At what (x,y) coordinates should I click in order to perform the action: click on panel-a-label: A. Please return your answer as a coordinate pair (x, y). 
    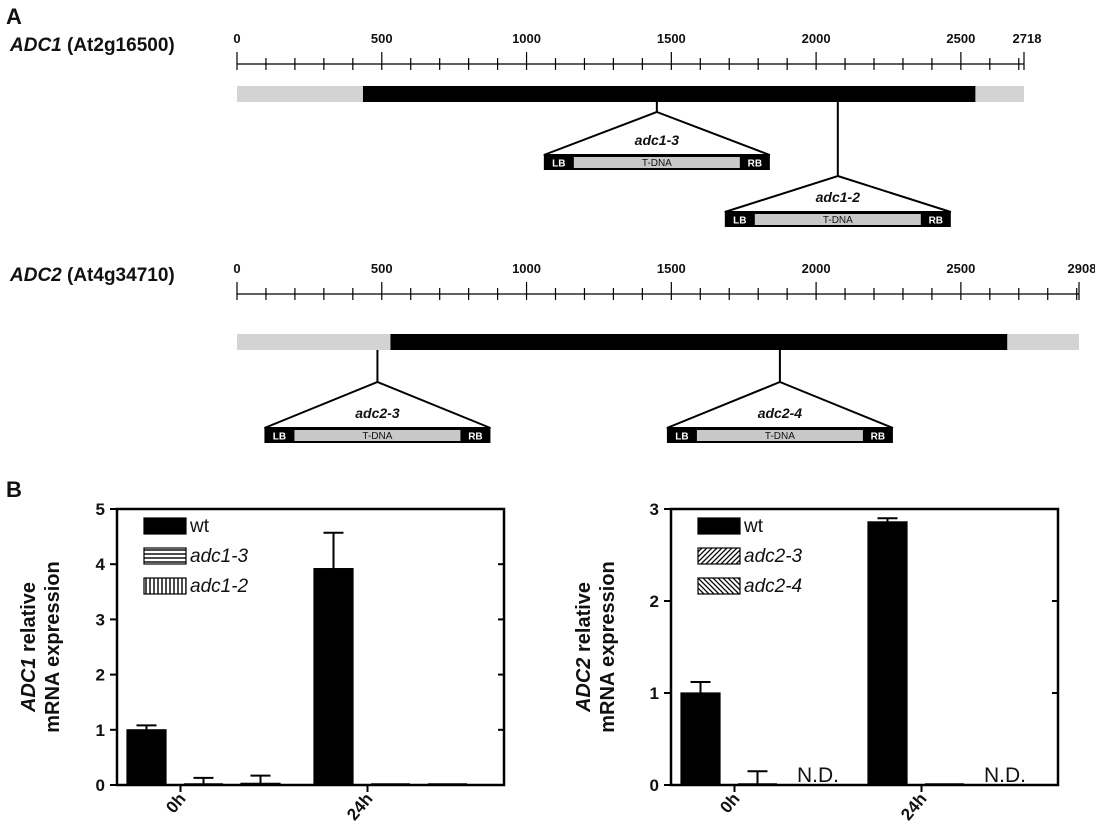
    Looking at the image, I should click on (14, 16).